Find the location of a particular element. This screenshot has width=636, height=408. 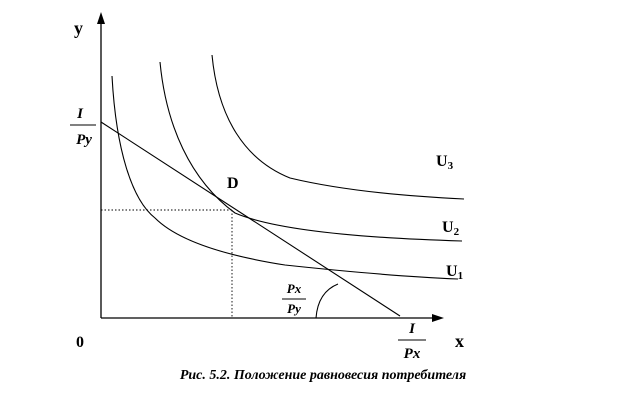

curve-label-u1: U1 is located at coordinates (454, 272).